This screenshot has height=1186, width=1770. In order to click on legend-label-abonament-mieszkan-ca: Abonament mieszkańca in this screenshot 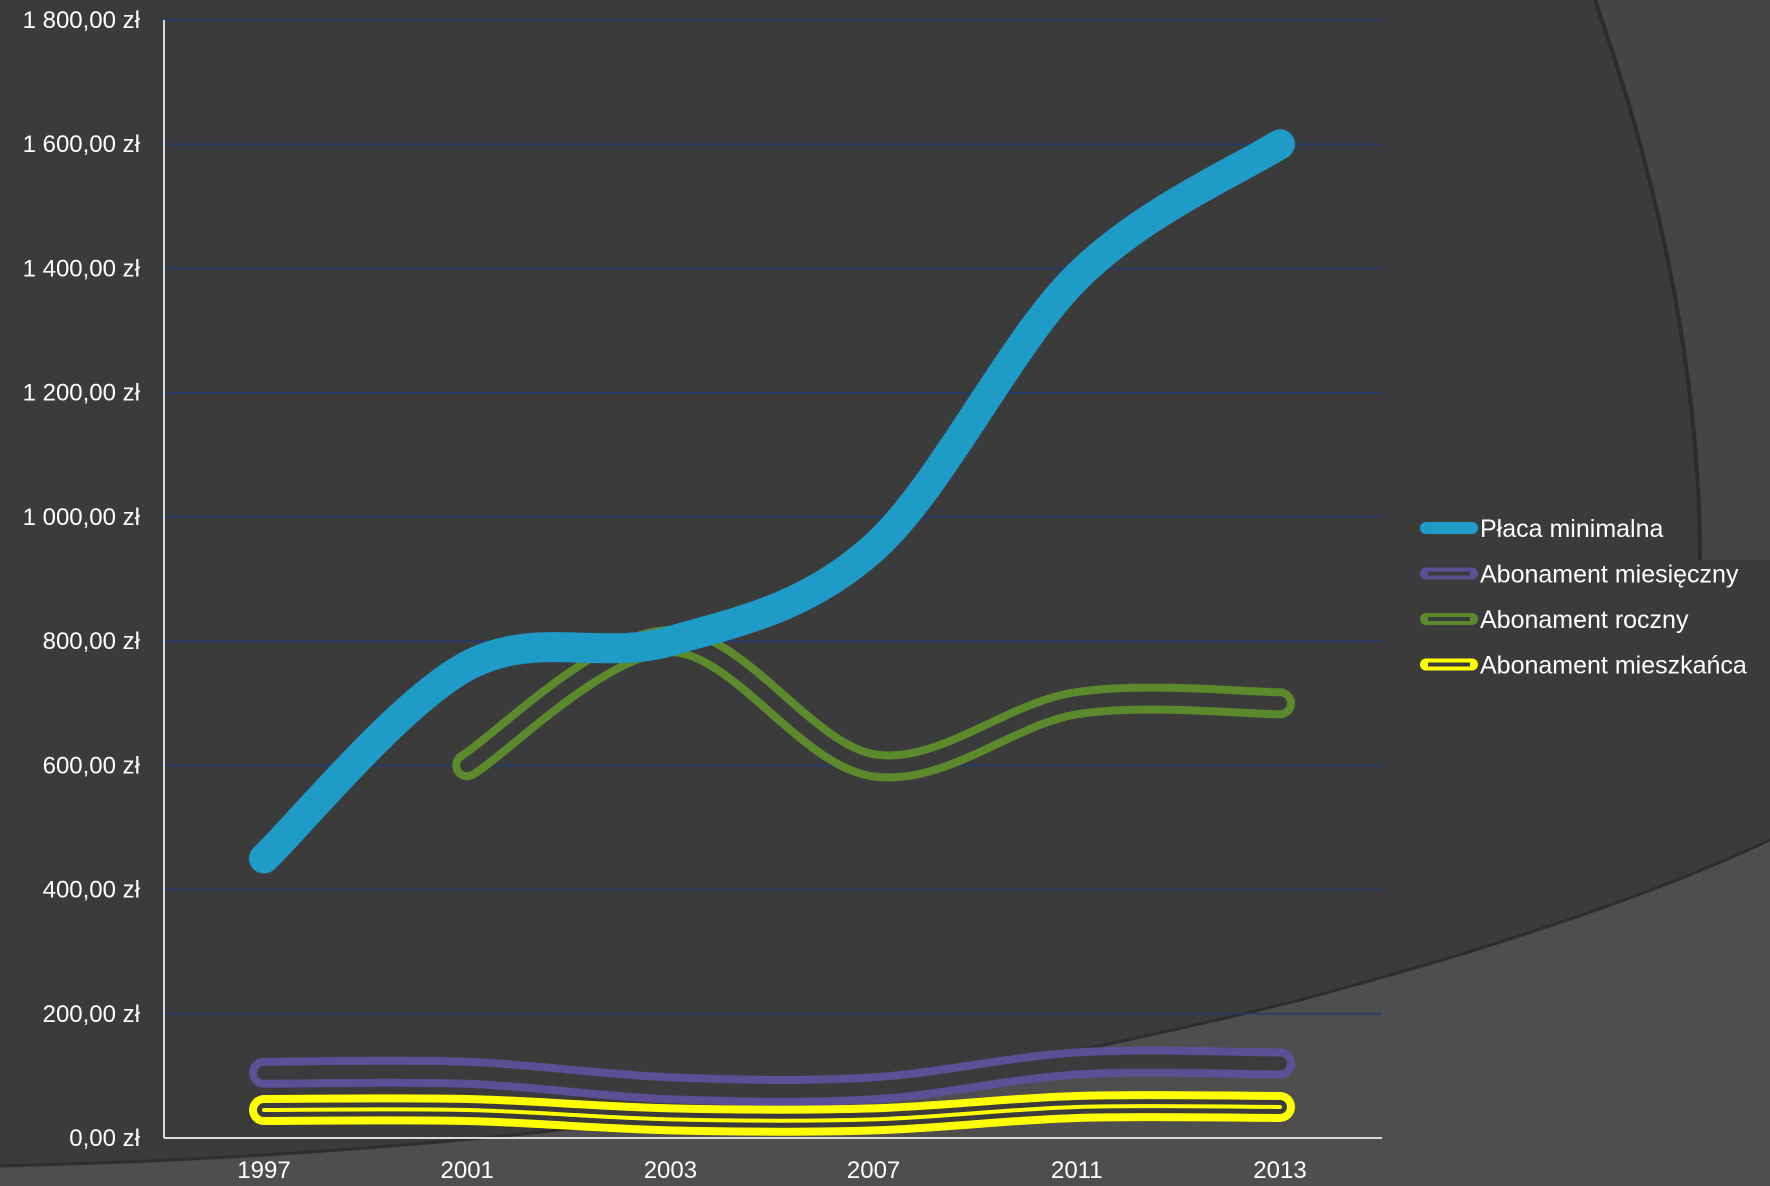, I will do `click(1613, 666)`.